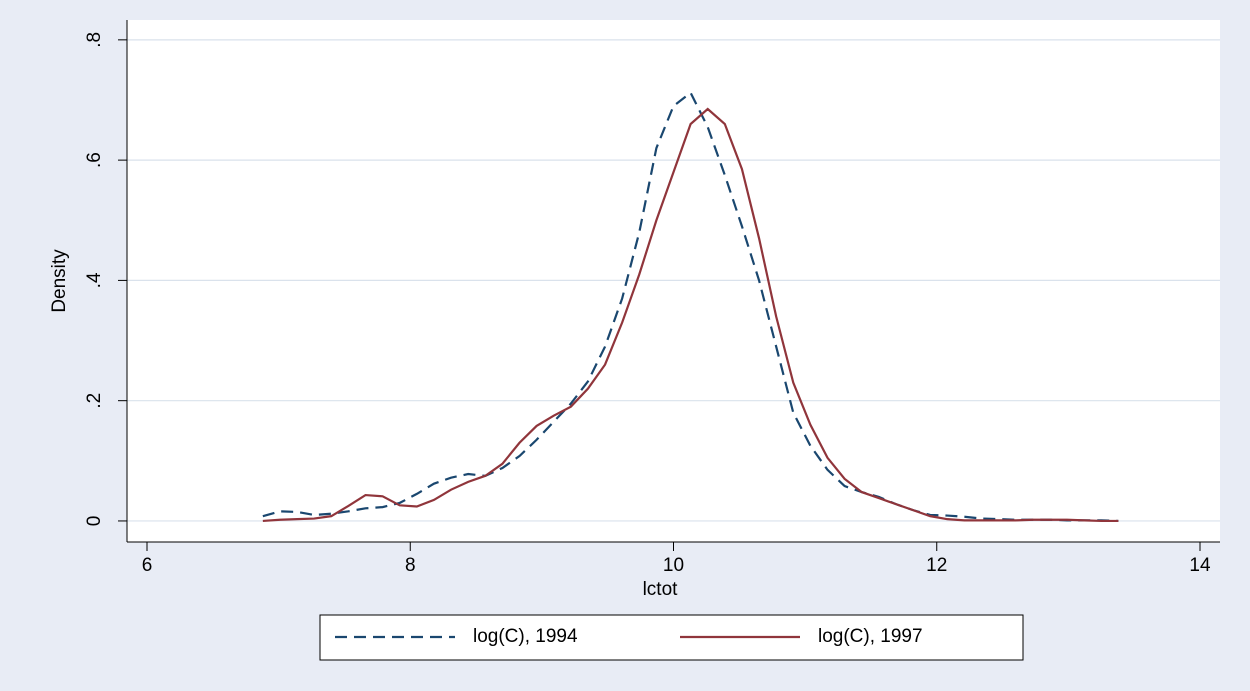  What do you see at coordinates (59, 281) in the screenshot?
I see `y-axis-title: Density` at bounding box center [59, 281].